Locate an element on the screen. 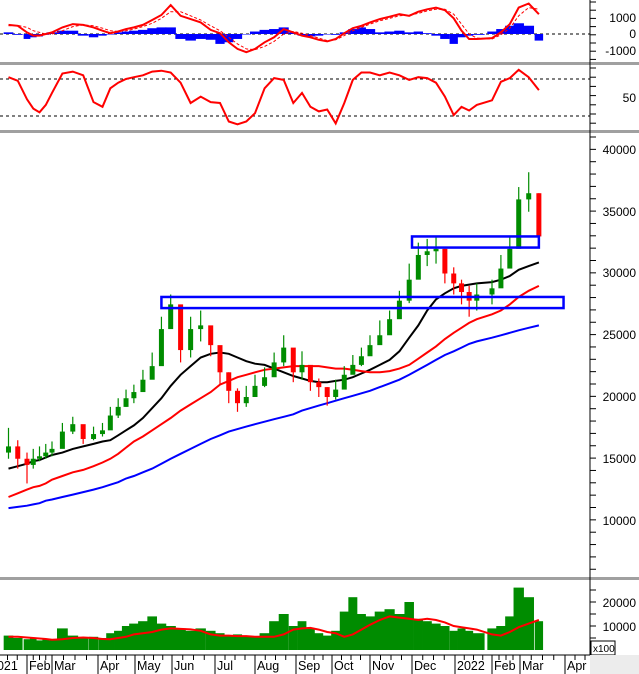  rsi-panel is located at coordinates (274, 97).